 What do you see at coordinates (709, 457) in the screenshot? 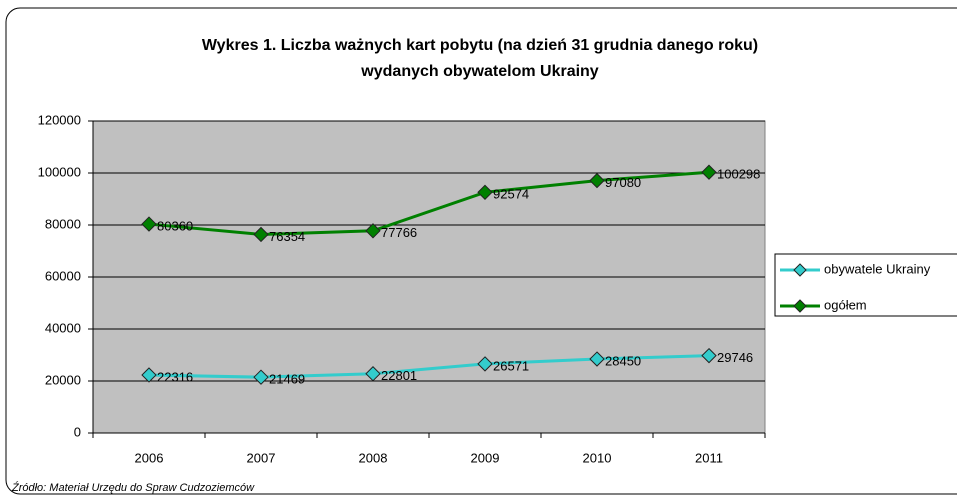
I see `x-tick-label: 2011` at bounding box center [709, 457].